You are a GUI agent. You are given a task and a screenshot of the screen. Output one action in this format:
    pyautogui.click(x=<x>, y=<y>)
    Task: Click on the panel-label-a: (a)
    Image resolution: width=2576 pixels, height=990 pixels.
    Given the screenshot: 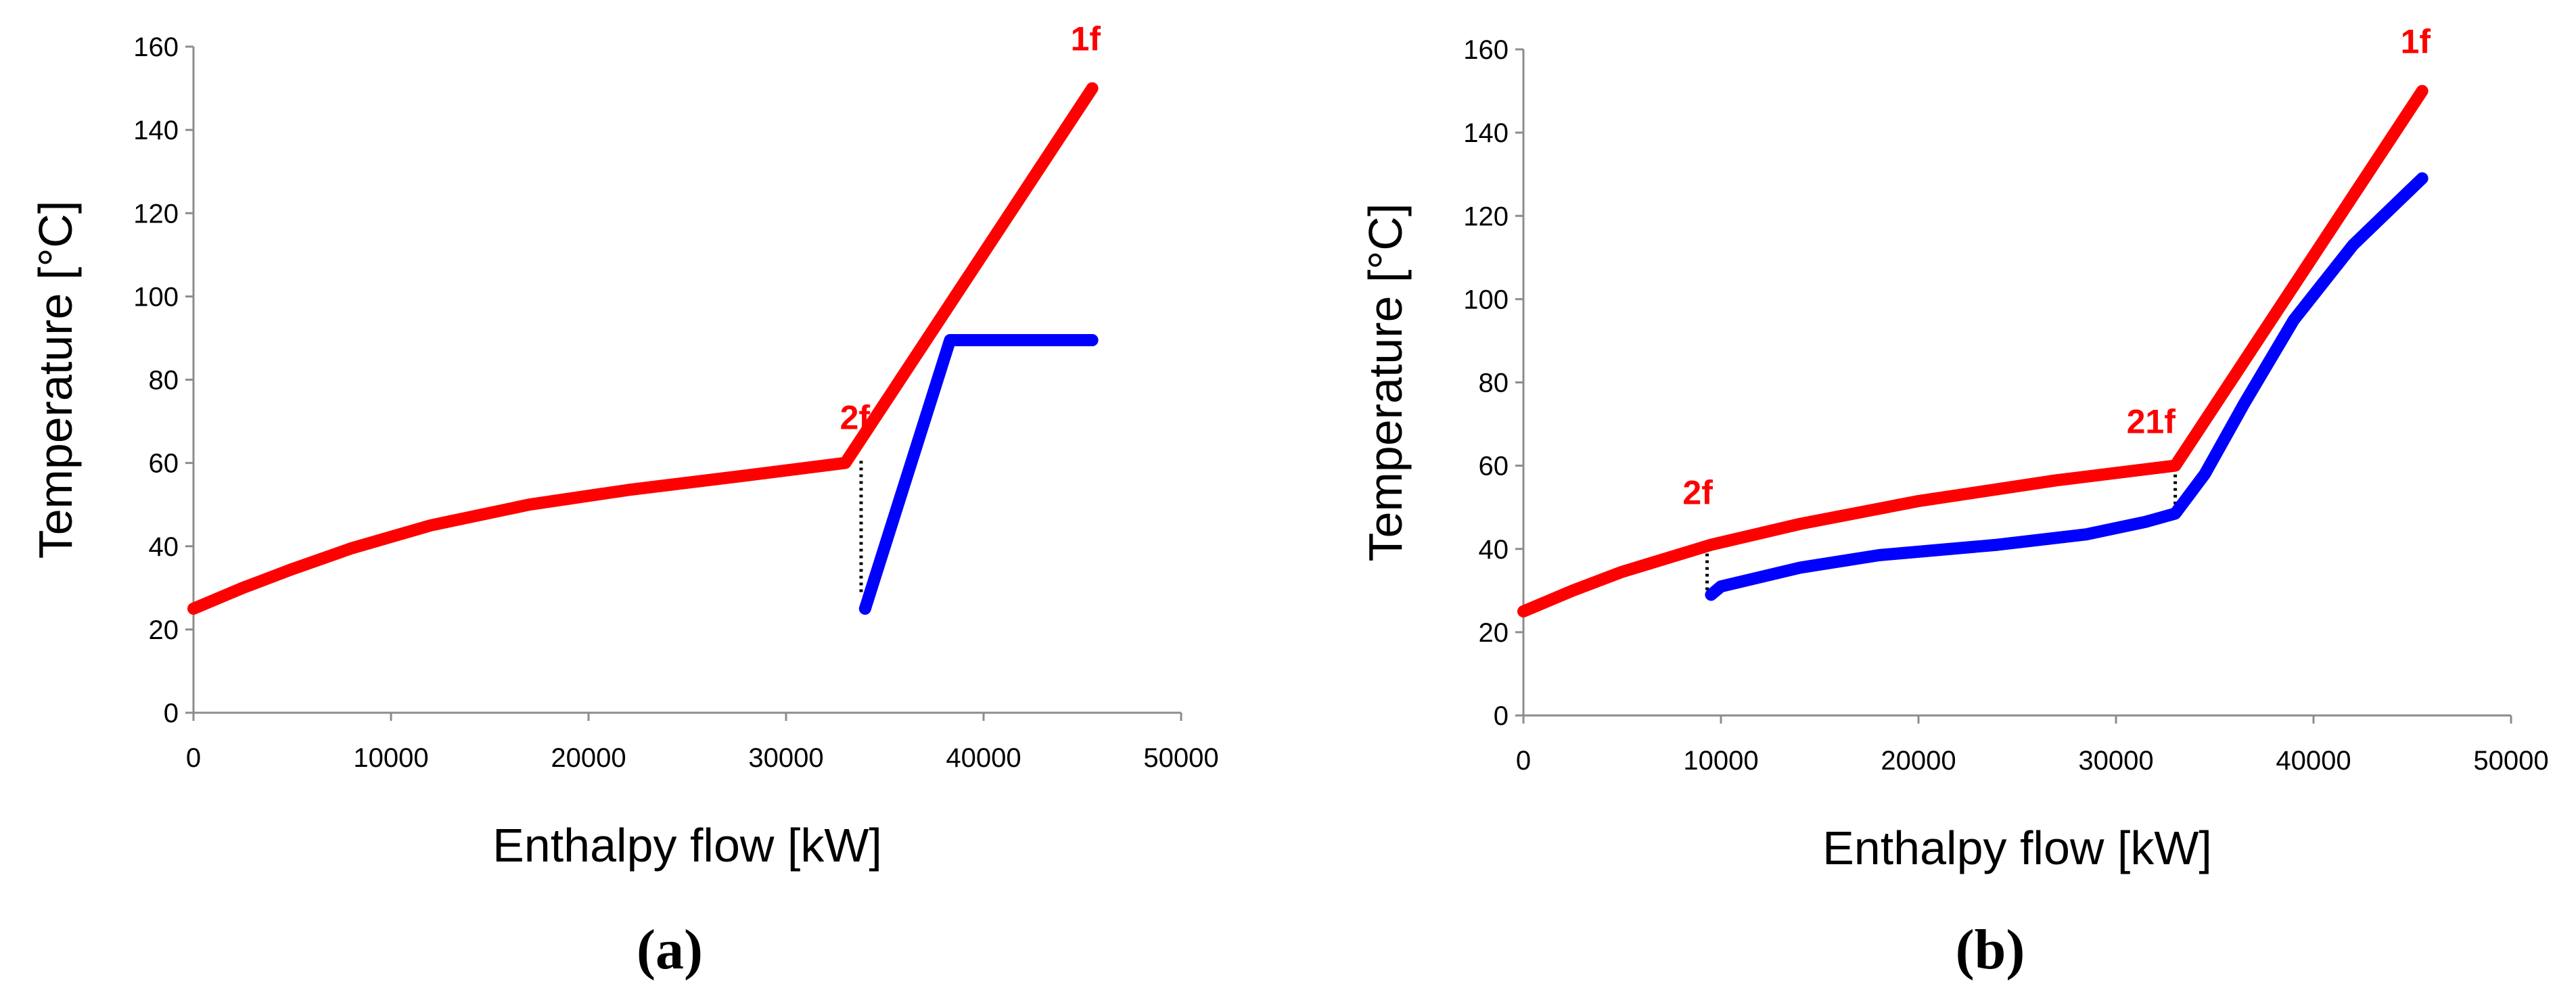 What is the action you would take?
    pyautogui.click(x=670, y=949)
    